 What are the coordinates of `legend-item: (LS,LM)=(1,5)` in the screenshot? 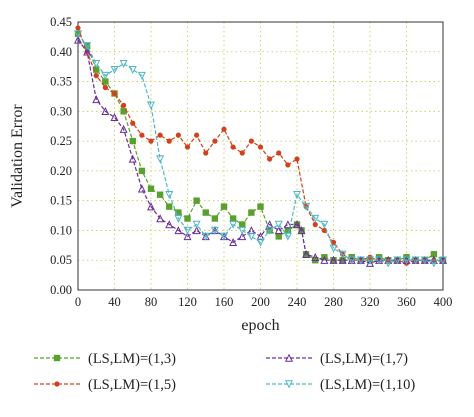 It's located at (105, 385).